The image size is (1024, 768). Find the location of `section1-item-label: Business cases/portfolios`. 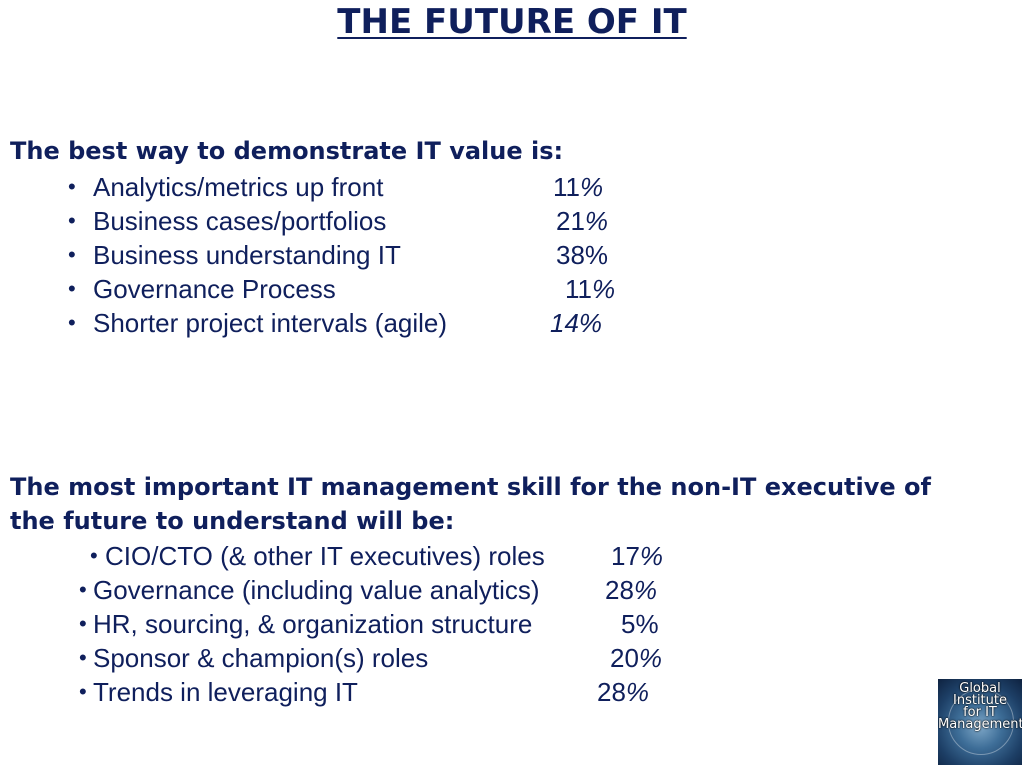

section1-item-label: Business cases/portfolios is located at coordinates (240, 221).